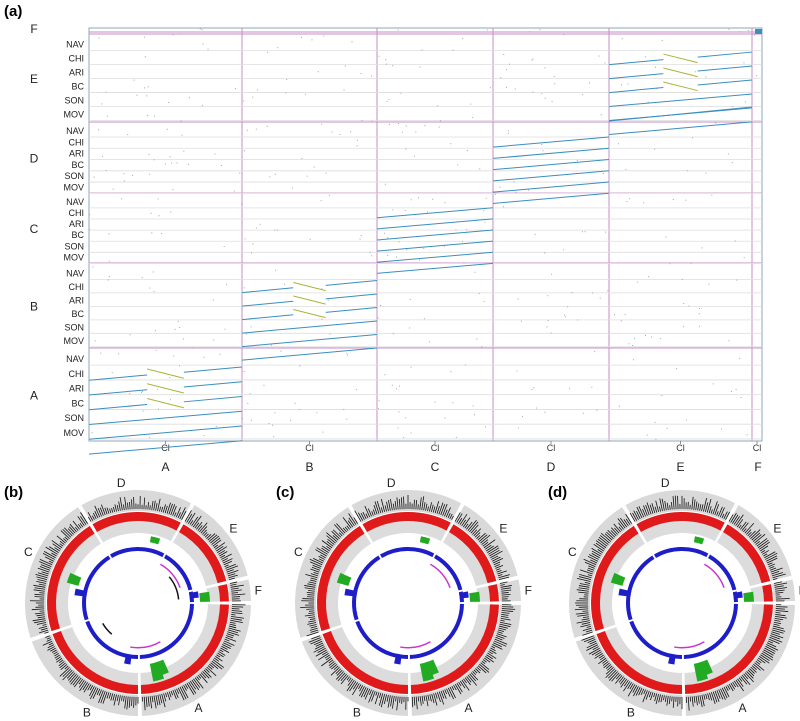 This screenshot has height=721, width=800. I want to click on track-label: BC, so click(77, 165).